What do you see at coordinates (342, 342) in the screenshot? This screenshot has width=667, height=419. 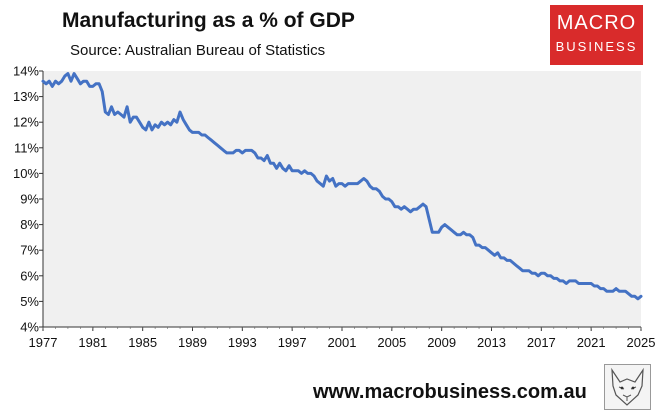 I see `x-tick-label: 2001` at bounding box center [342, 342].